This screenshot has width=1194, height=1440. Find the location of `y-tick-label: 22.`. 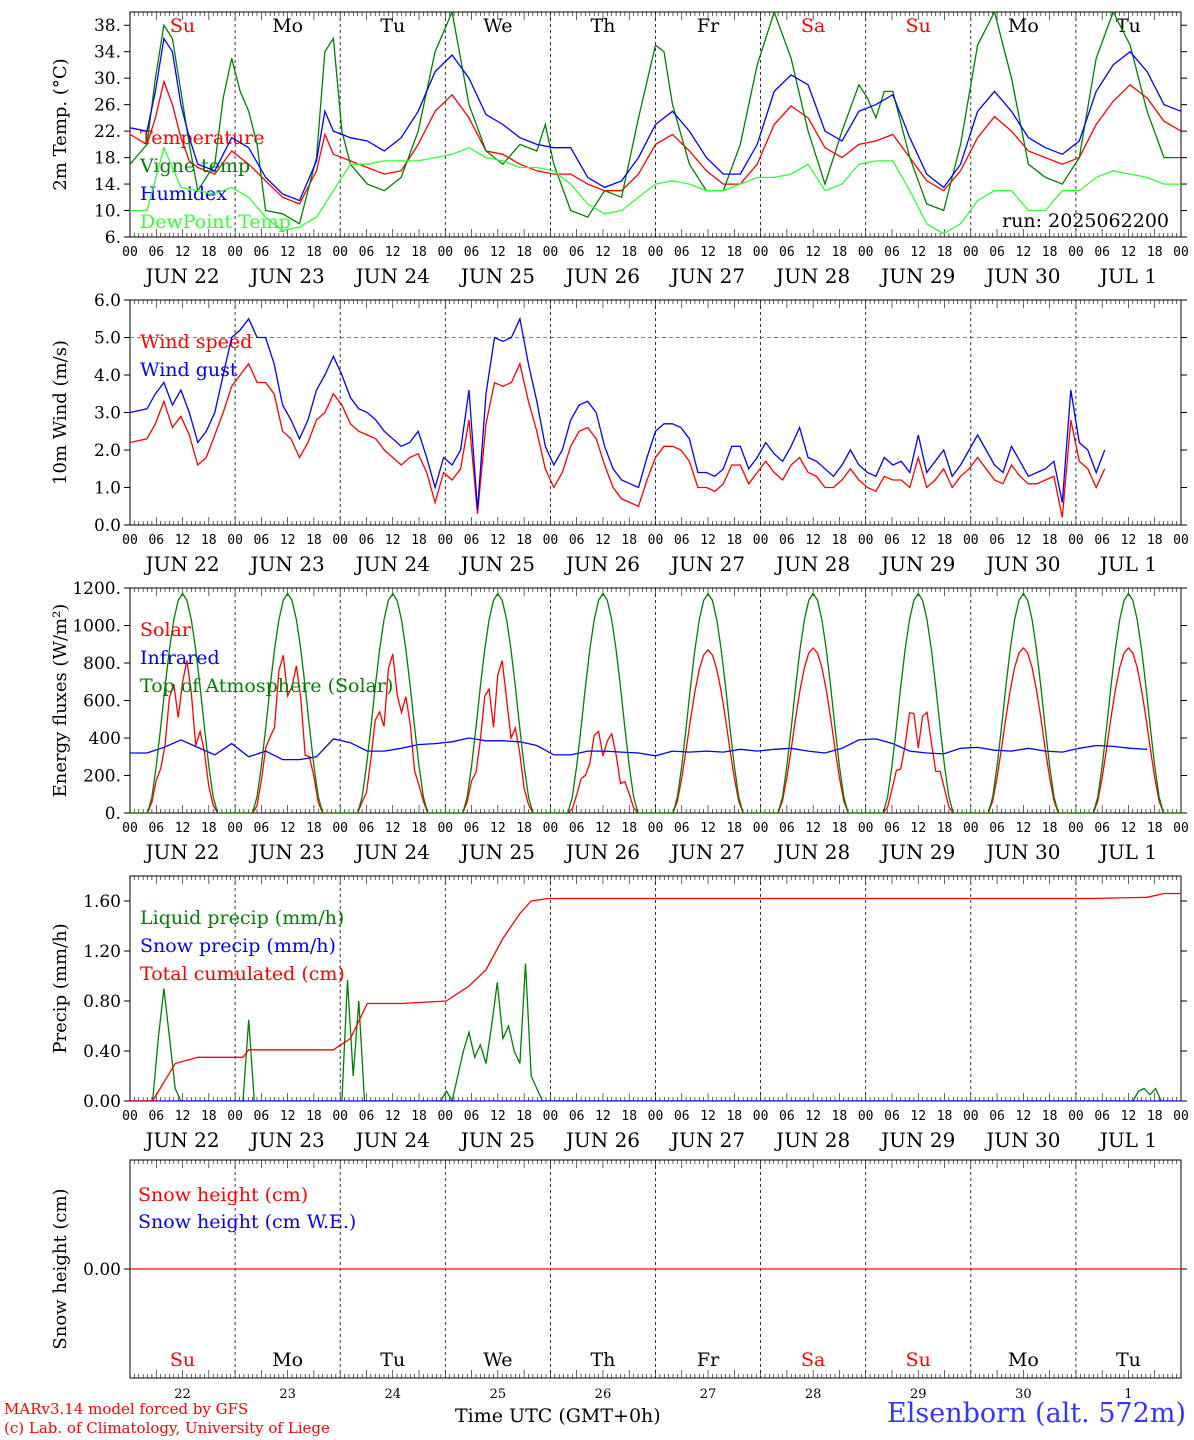

y-tick-label: 22. is located at coordinates (107, 132).